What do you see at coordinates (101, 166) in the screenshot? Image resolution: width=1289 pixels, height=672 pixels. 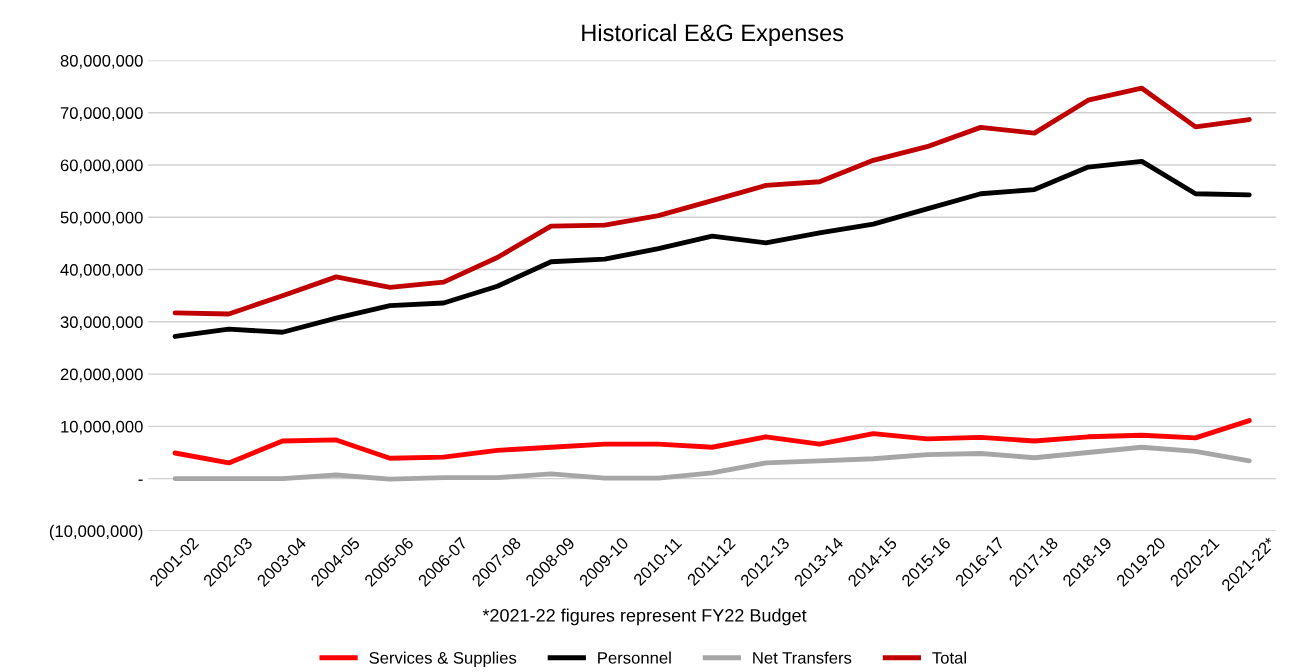 I see `y-tick-label: 60,000,000` at bounding box center [101, 166].